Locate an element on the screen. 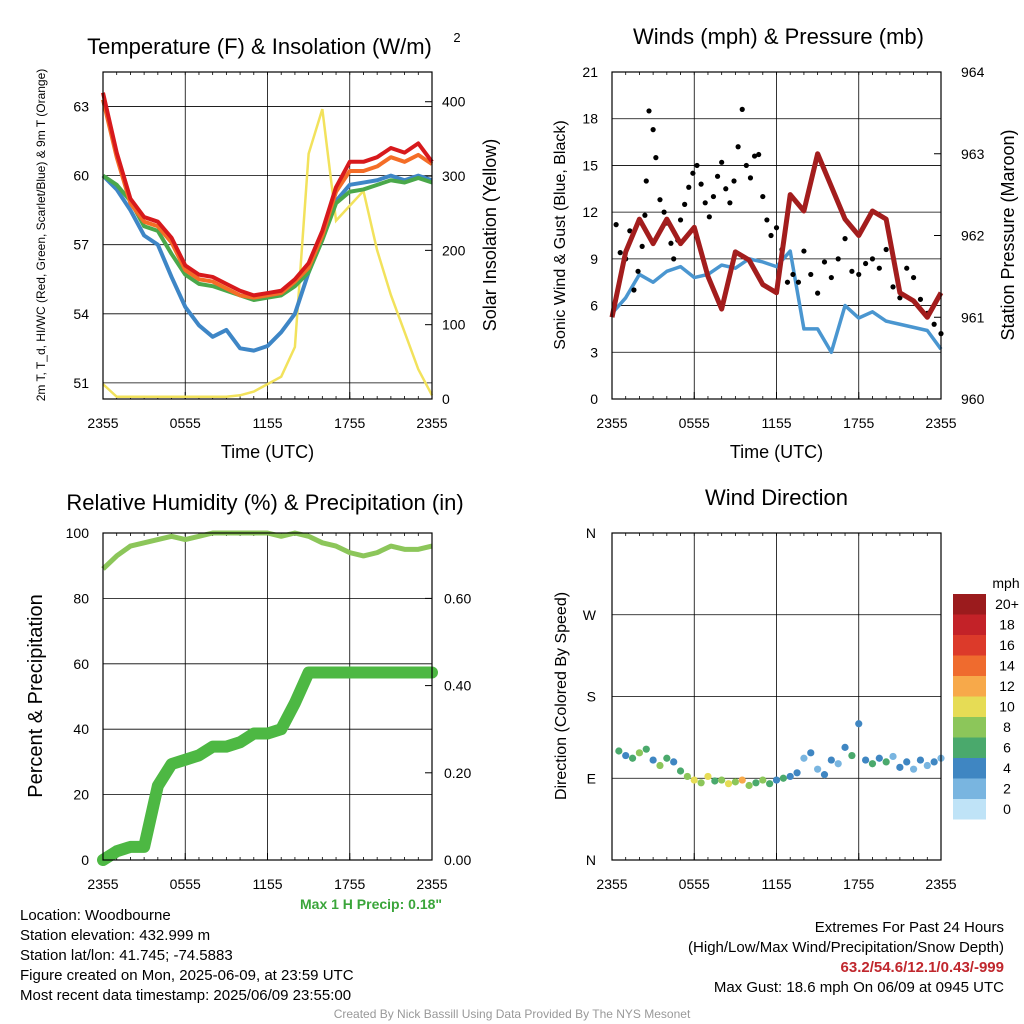 The image size is (1024, 1024). legend-label: 8 is located at coordinates (1007, 727).